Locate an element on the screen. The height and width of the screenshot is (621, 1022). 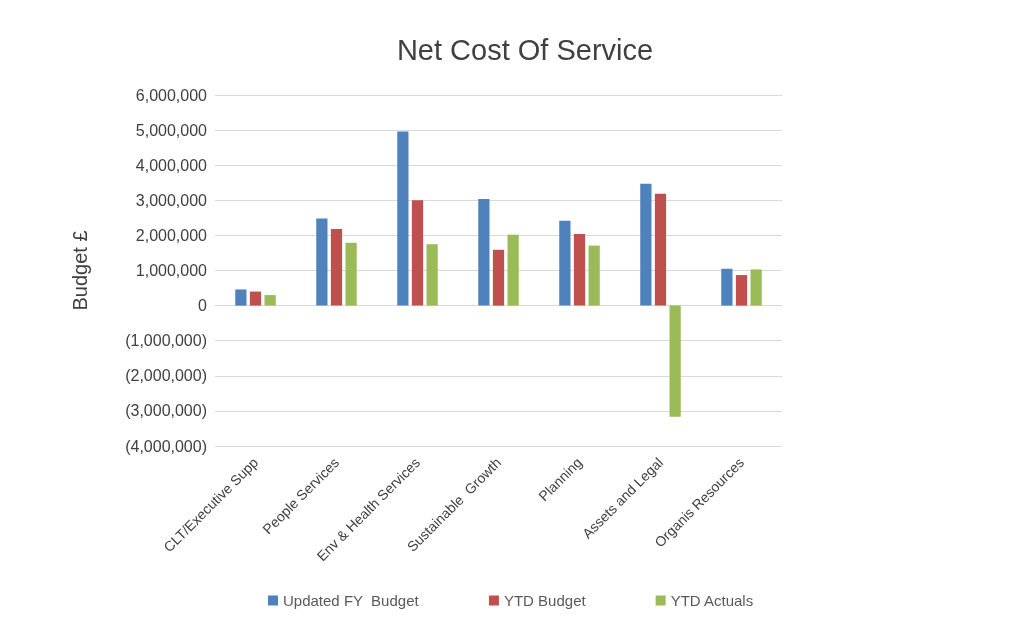
legend-label: Updated FY Budget is located at coordinates (351, 600).